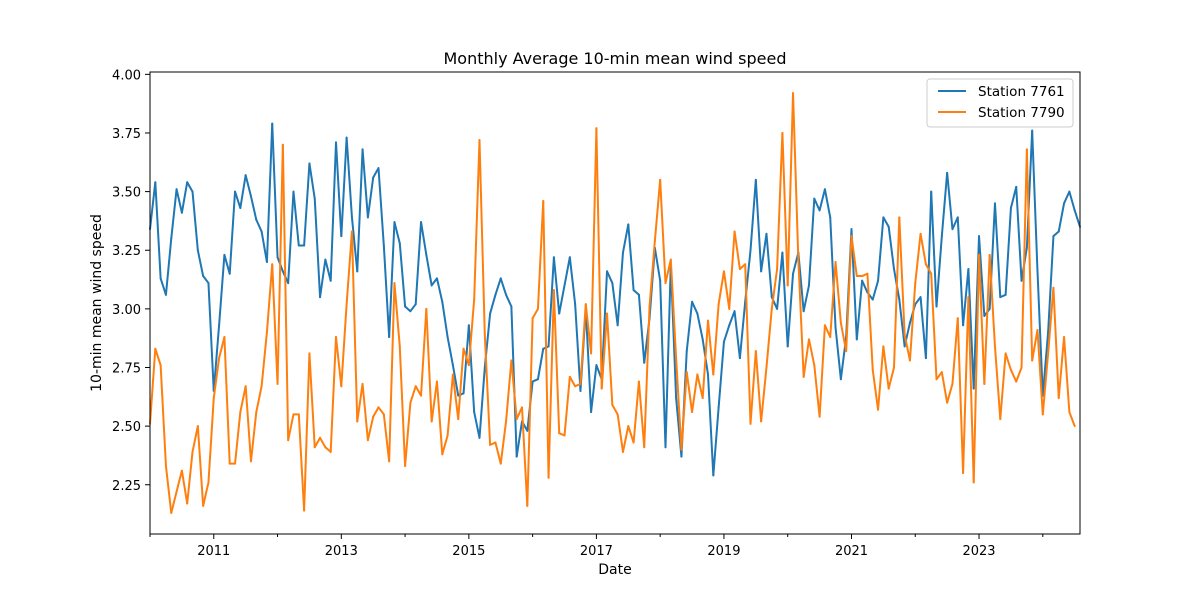 This screenshot has width=1200, height=604. What do you see at coordinates (596, 546) in the screenshot?
I see `x-axis: 2011 2013 2015 2017 2019 2021 2023` at bounding box center [596, 546].